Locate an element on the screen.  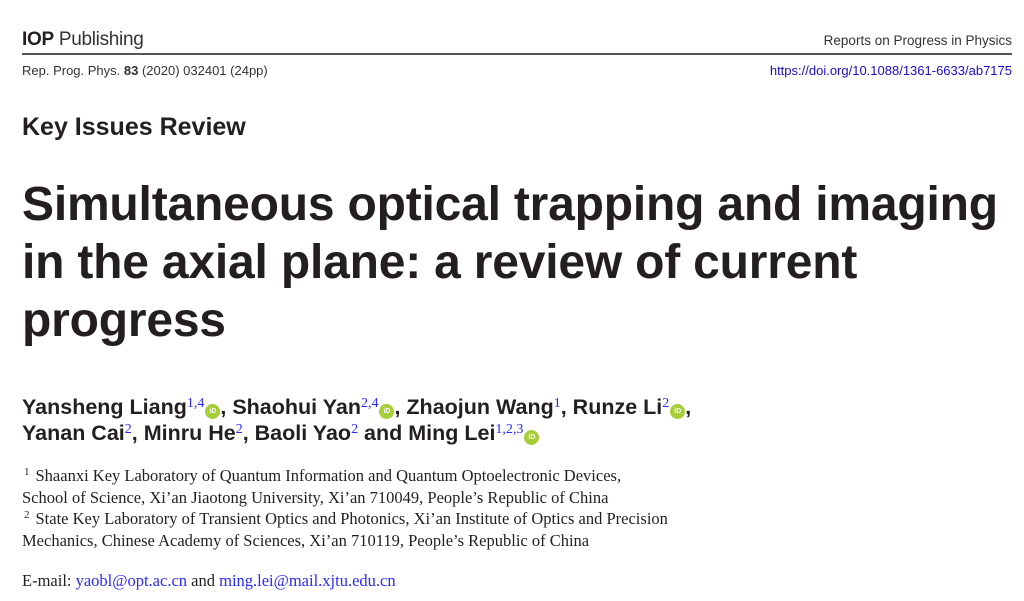
citation-volume: 83 is located at coordinates (131, 70).